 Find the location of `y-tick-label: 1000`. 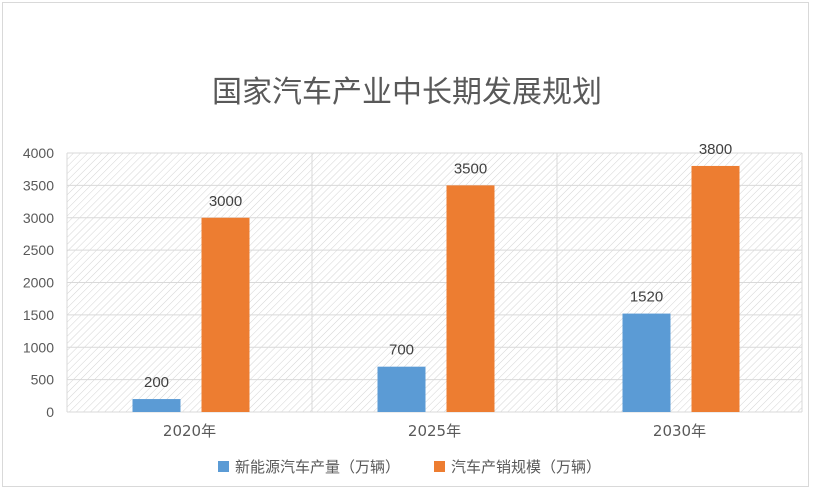

y-tick-label: 1000 is located at coordinates (38, 347).